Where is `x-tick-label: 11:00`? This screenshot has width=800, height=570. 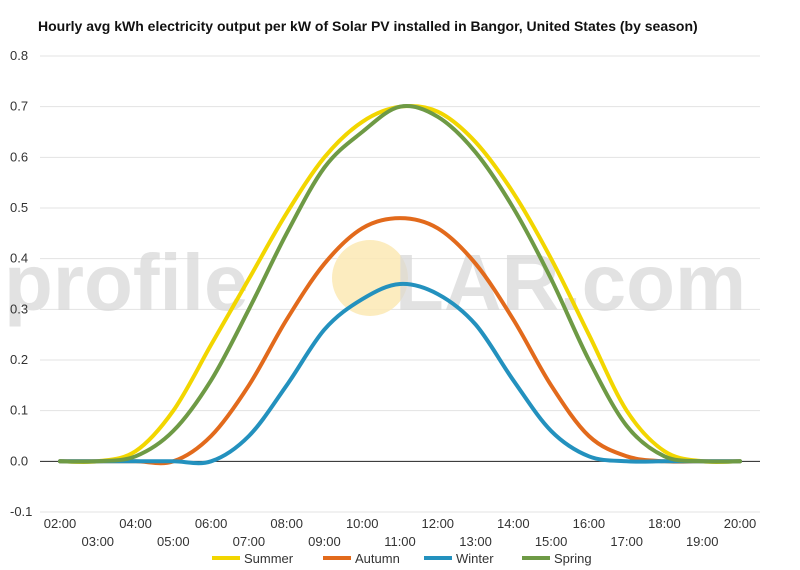 x-tick-label: 11:00 is located at coordinates (400, 541).